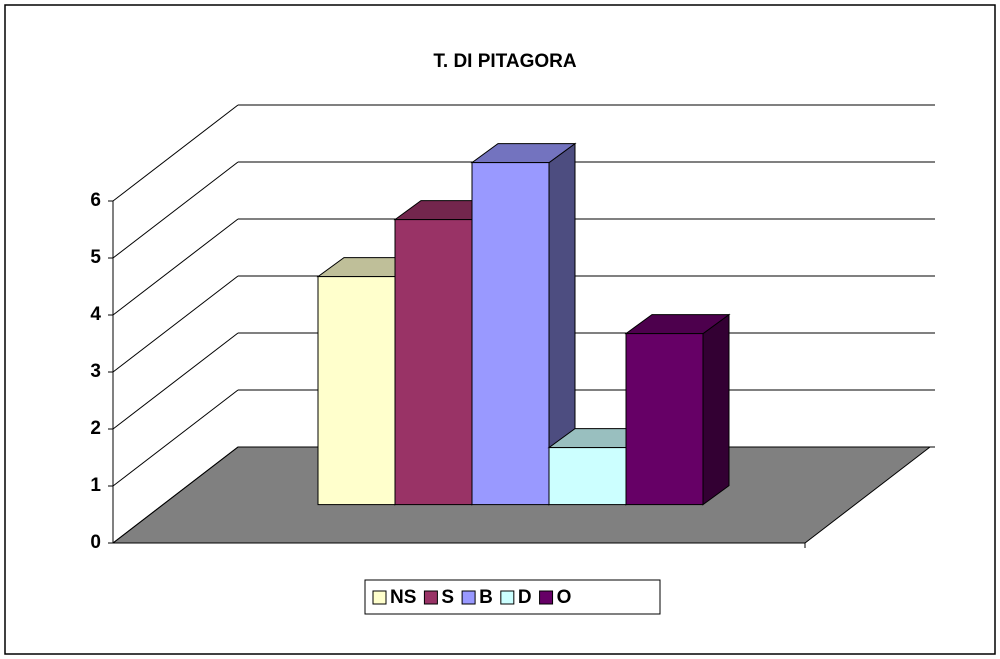  Describe the element at coordinates (564, 597) in the screenshot. I see `legend-label: O` at that location.